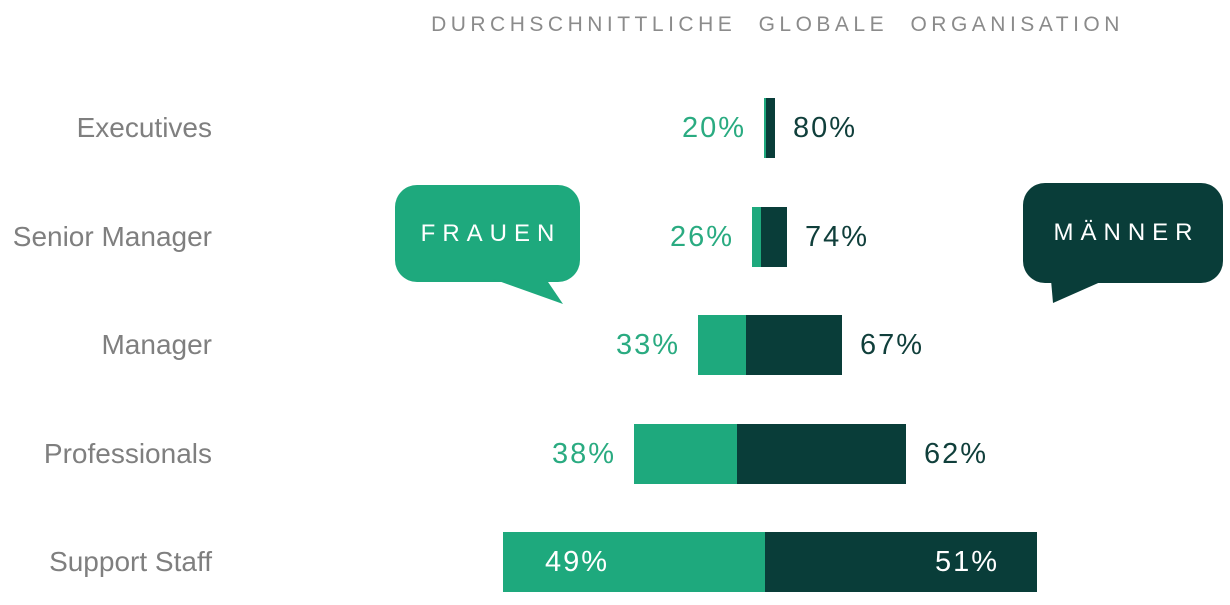 The image size is (1230, 605). What do you see at coordinates (1126, 232) in the screenshot?
I see `maenner-bubble-label: MÄNNER` at bounding box center [1126, 232].